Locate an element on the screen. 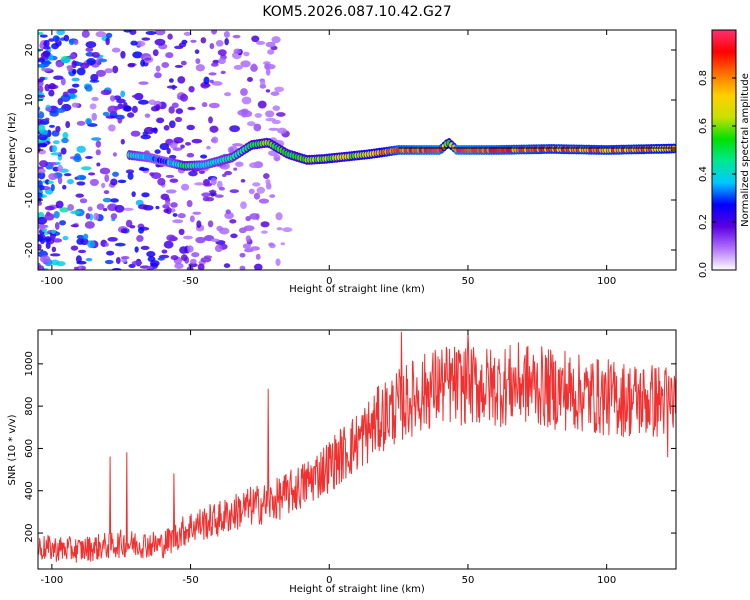 This screenshot has width=750, height=600. x-tick-label: 50 is located at coordinates (468, 580).